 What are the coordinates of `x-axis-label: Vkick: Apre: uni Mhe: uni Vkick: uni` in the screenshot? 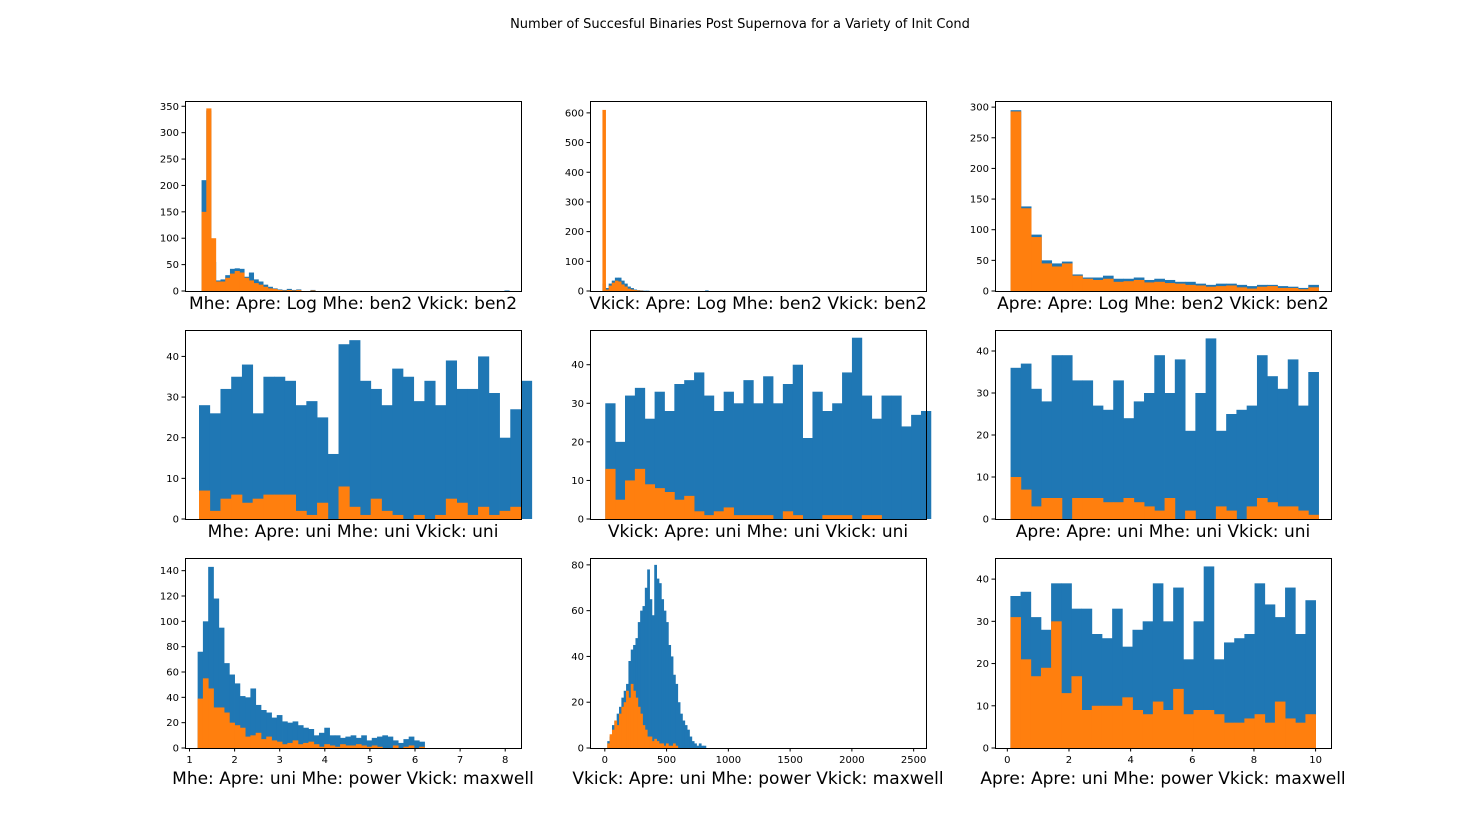 It's located at (758, 532).